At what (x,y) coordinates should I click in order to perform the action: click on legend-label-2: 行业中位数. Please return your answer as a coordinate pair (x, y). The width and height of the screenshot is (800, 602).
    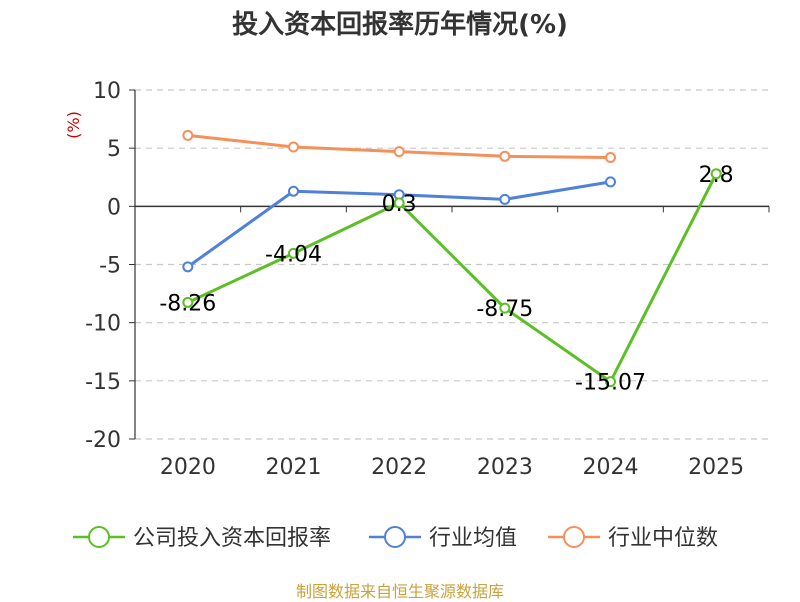
    Looking at the image, I should click on (663, 538).